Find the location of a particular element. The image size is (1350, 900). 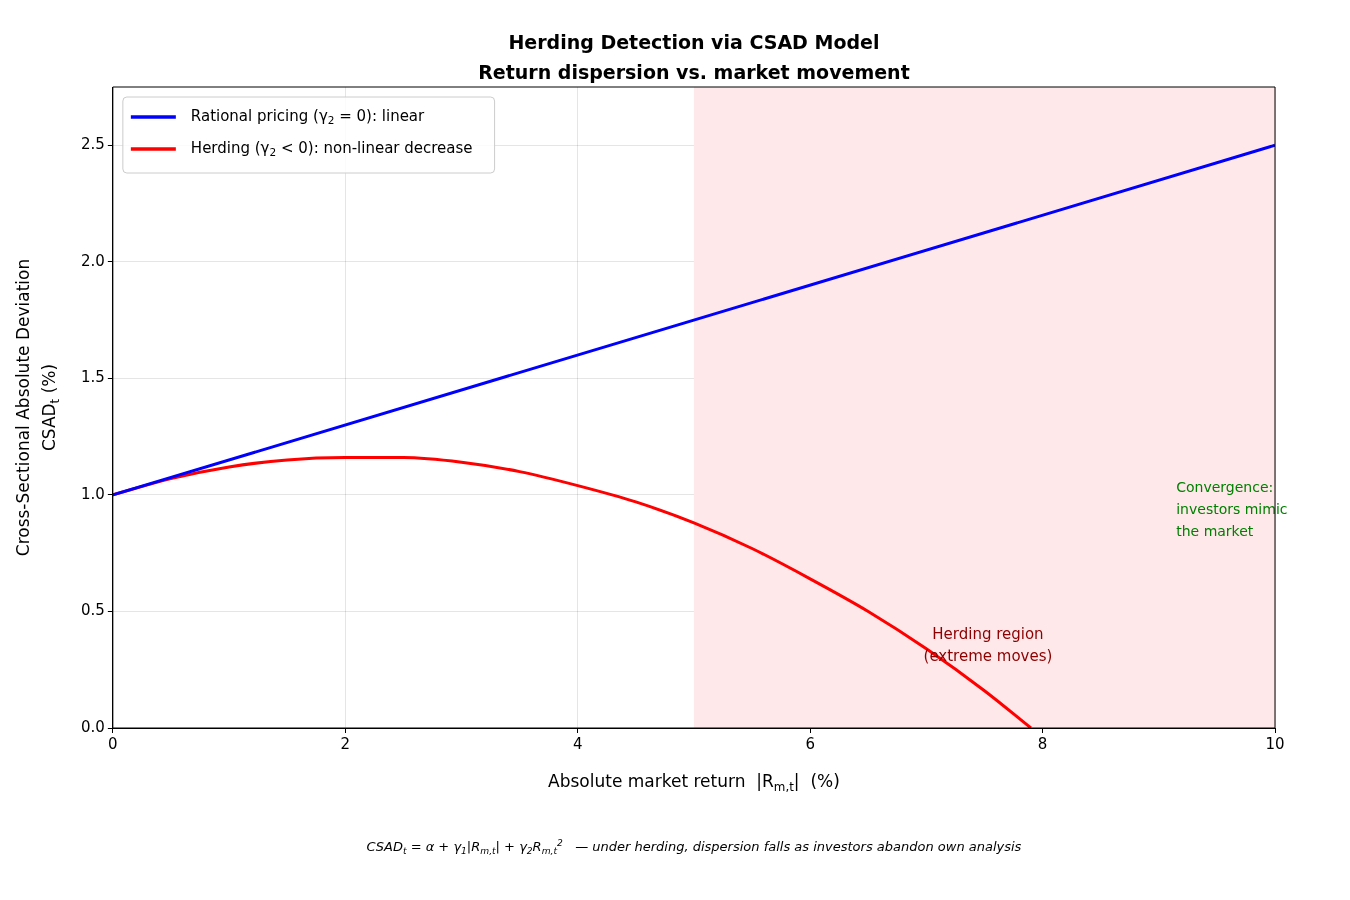

y-tick-label: 2.0 is located at coordinates (93, 260).